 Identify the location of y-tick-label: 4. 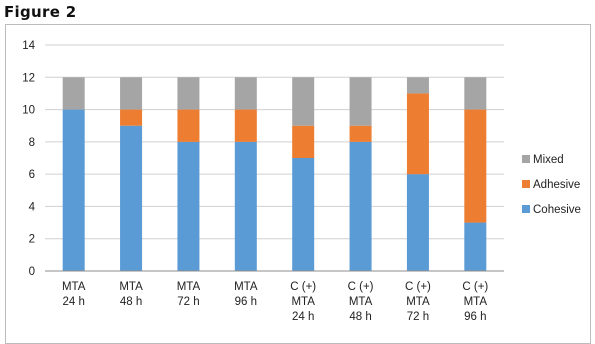
(32, 207).